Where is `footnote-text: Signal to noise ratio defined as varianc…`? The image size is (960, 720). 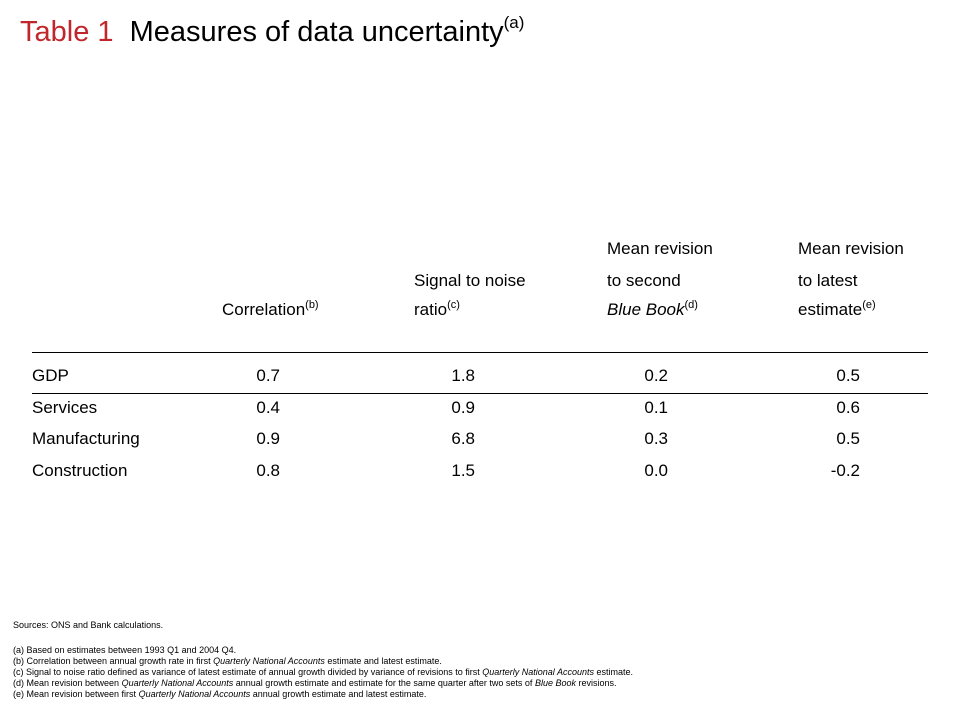 footnote-text: Signal to noise ratio defined as varianc… is located at coordinates (254, 672).